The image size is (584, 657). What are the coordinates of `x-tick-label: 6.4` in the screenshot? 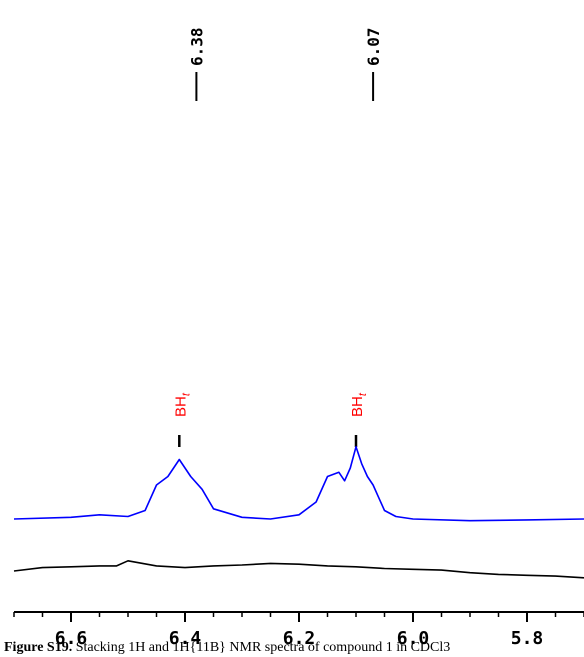 It's located at (185, 638).